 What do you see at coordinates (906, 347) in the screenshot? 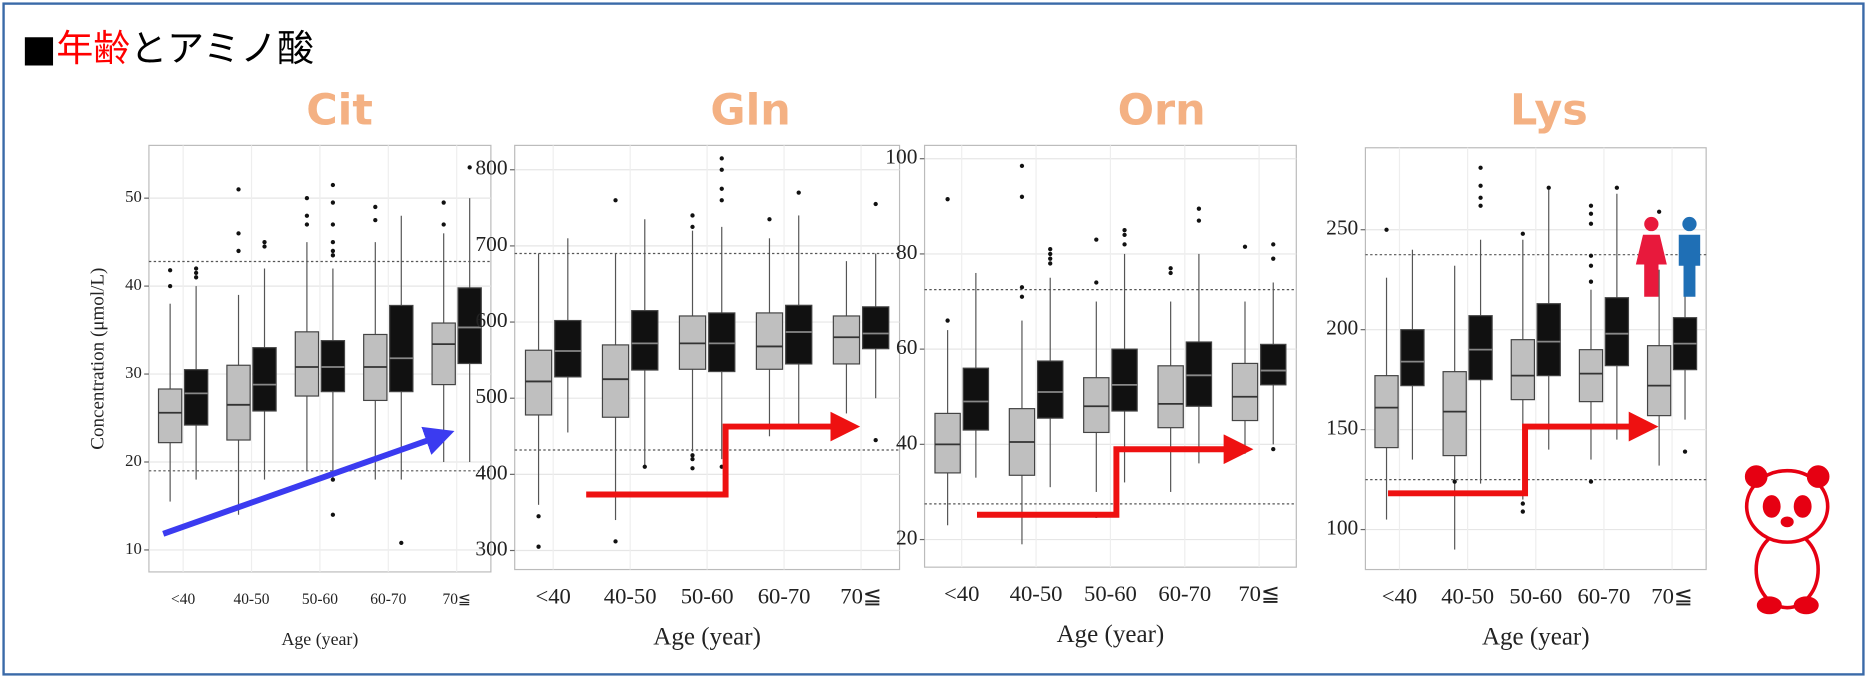
I see `y-tick-label: 60` at bounding box center [906, 347].